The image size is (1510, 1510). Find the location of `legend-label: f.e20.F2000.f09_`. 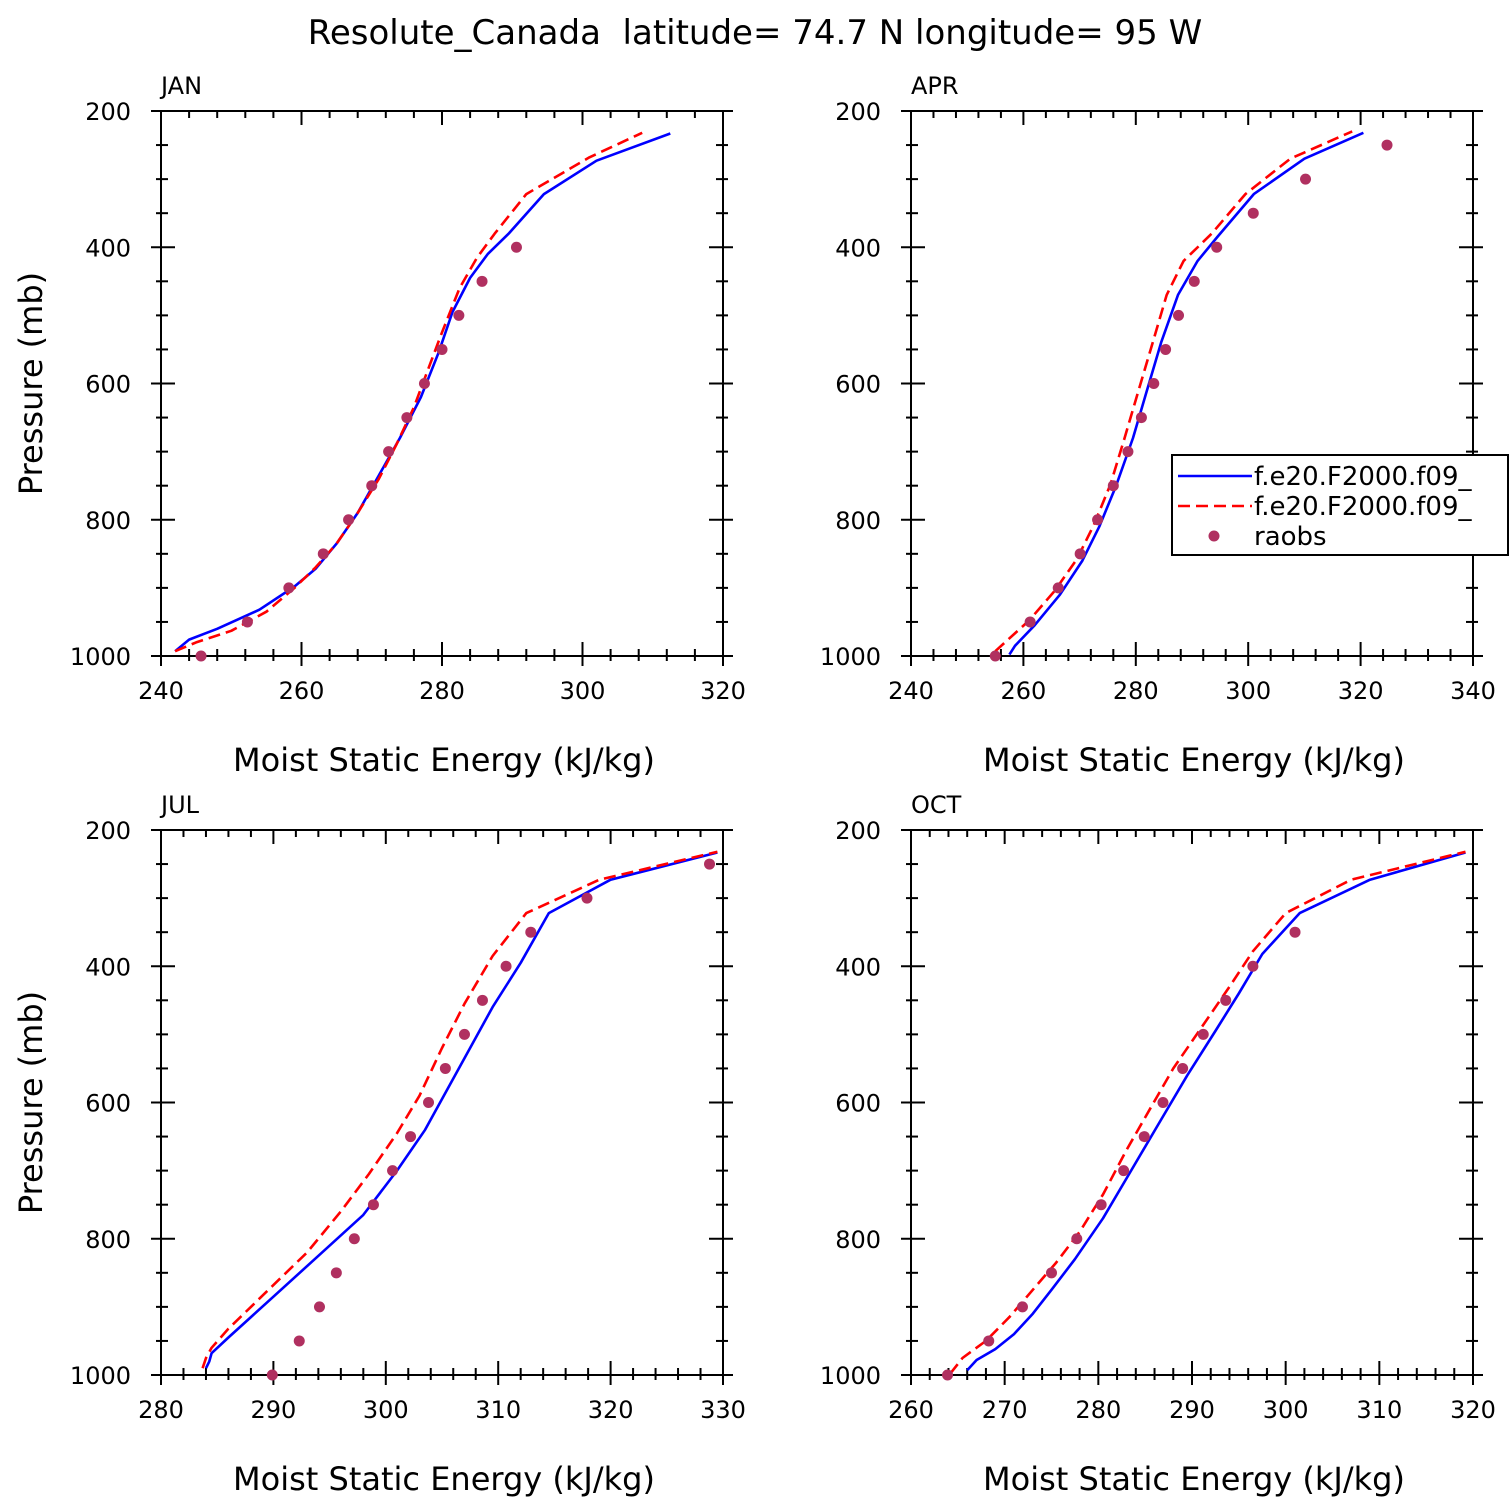

legend-label: f.e20.F2000.f09_ is located at coordinates (1363, 477).